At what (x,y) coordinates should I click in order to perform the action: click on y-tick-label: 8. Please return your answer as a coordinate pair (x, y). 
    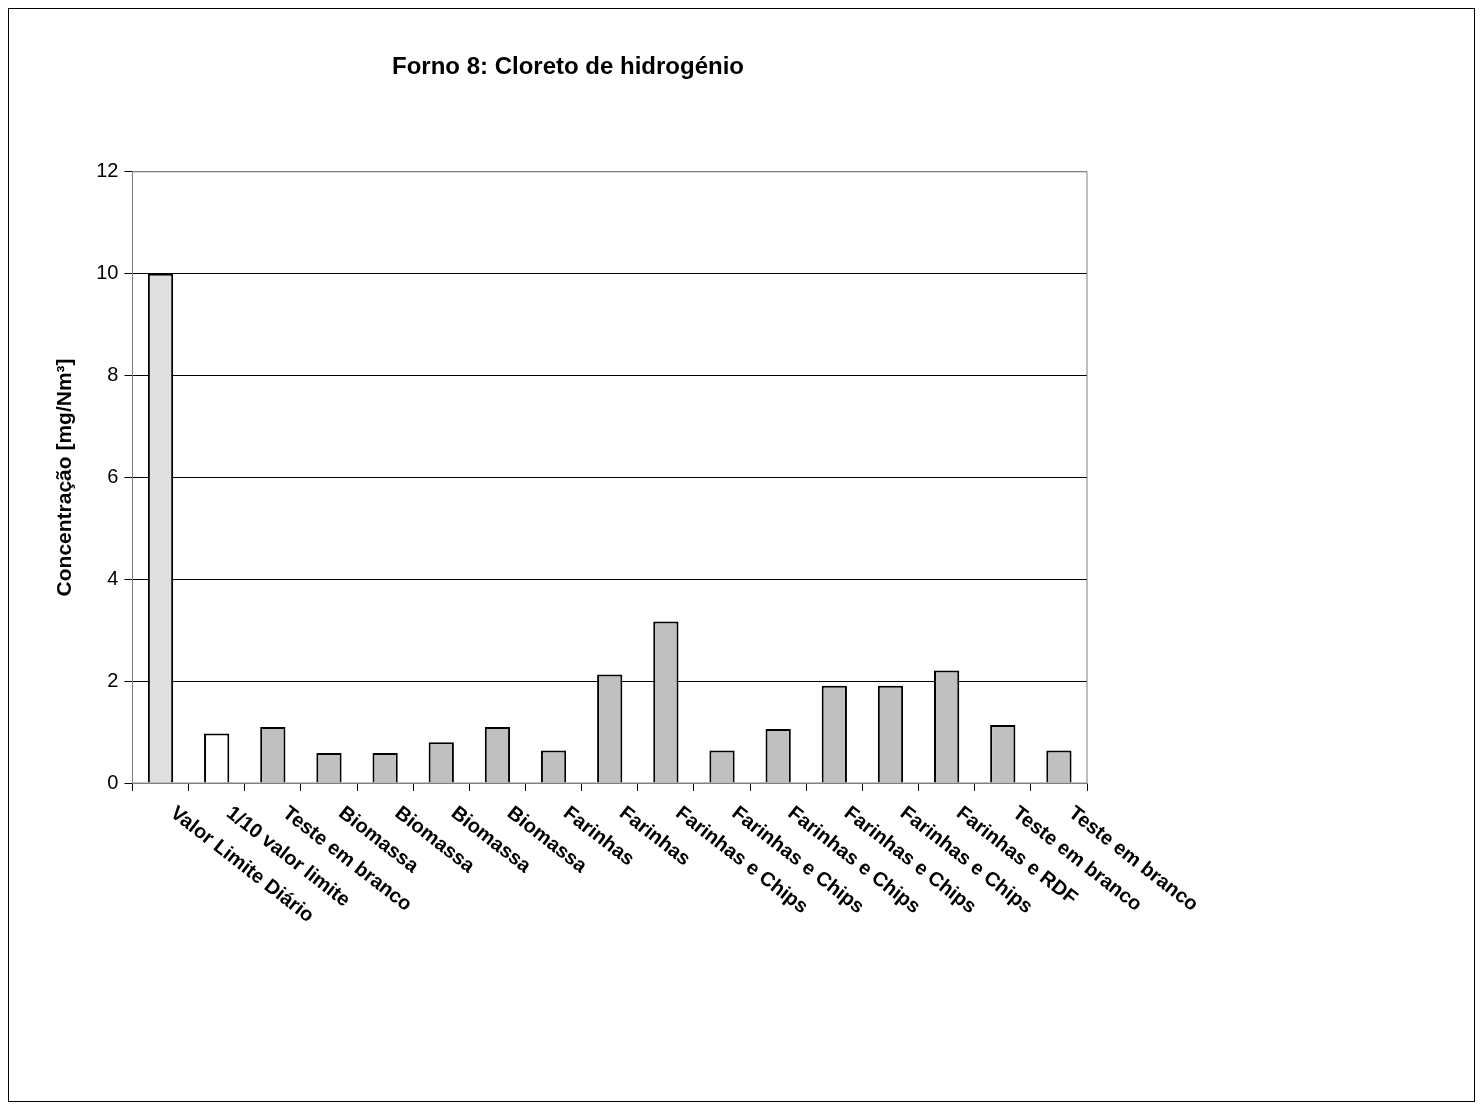
    Looking at the image, I should click on (113, 374).